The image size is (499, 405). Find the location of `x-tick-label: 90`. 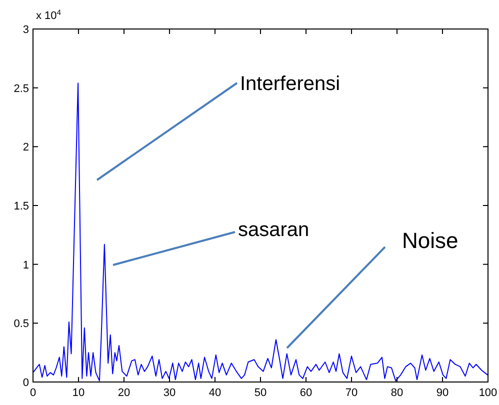

x-tick-label: 90 is located at coordinates (442, 393).